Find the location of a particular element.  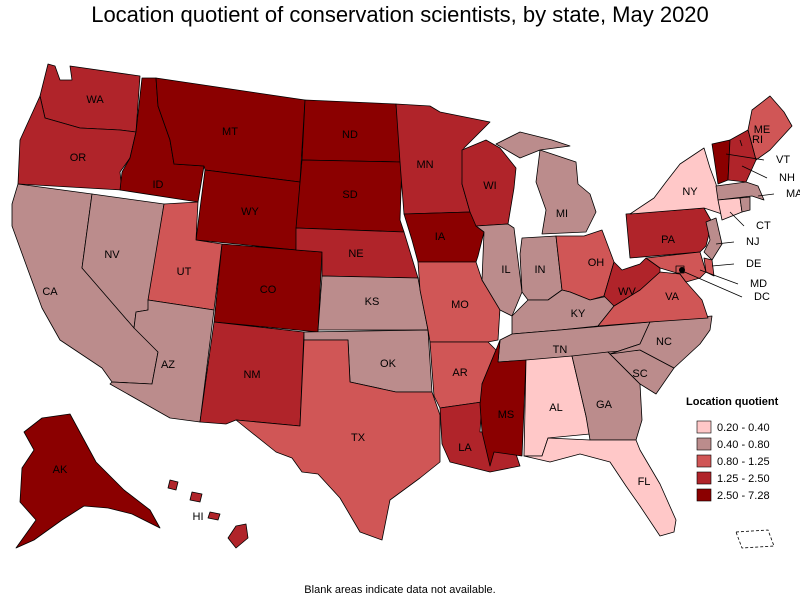

state-label-ms: MS is located at coordinates (506, 415).